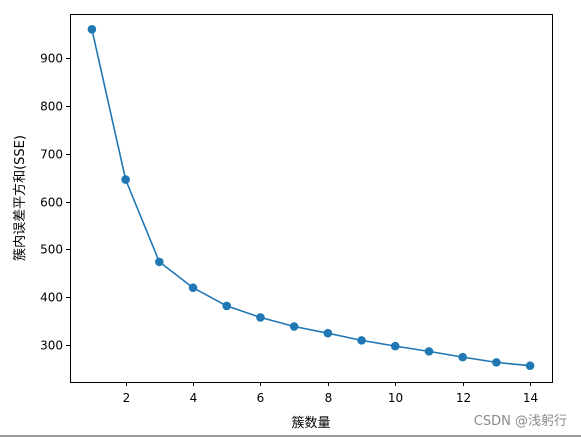 This screenshot has width=581, height=437. I want to click on y-tick-label: 400, so click(51, 298).